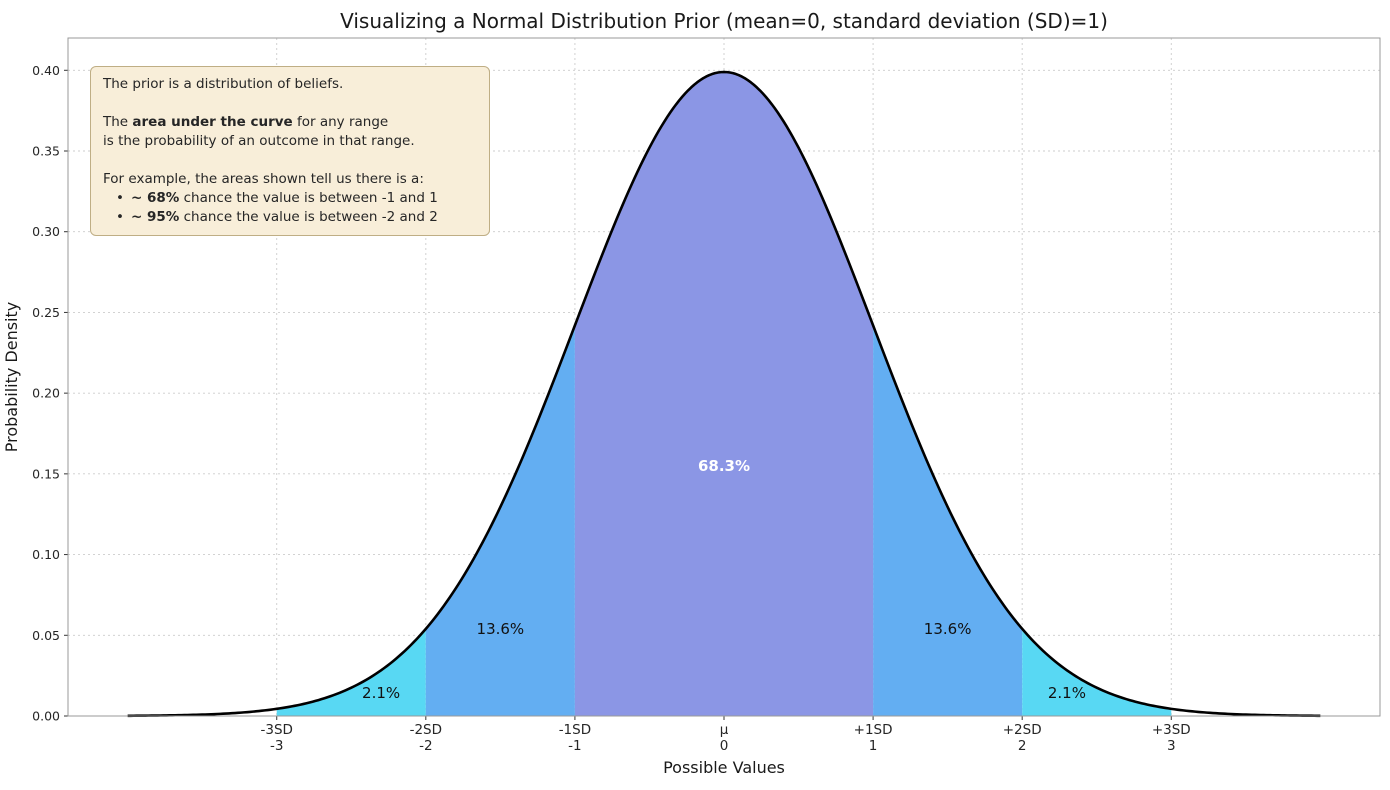 This screenshot has width=1390, height=790. What do you see at coordinates (1067, 693) in the screenshot?
I see `region-label-4: 2.1%` at bounding box center [1067, 693].